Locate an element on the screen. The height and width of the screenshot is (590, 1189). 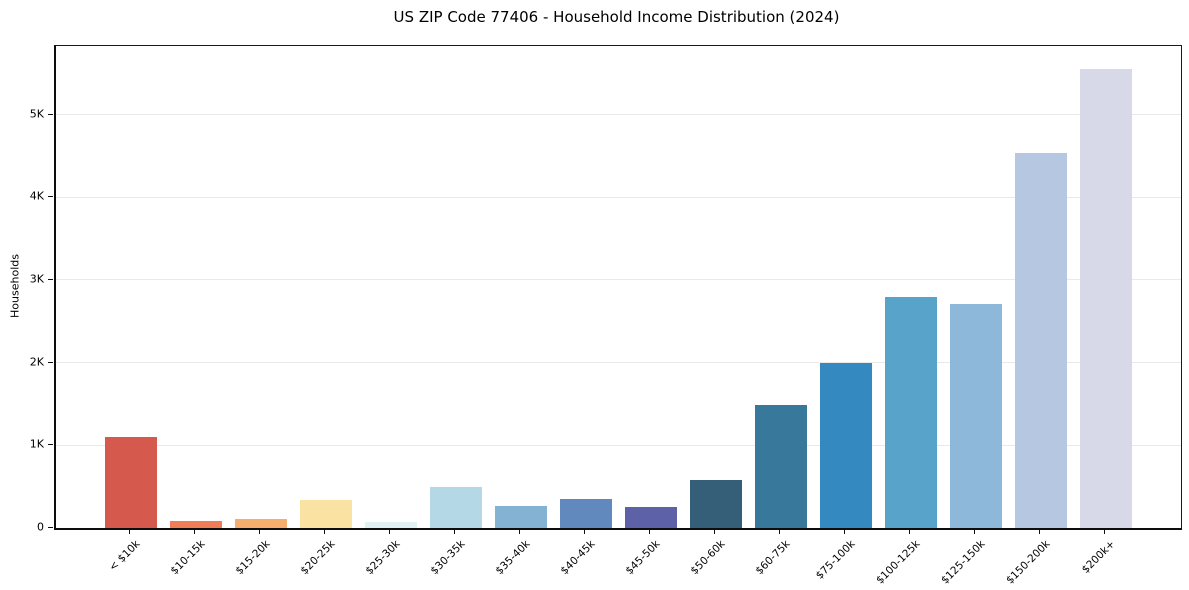
y-tick-label: 2K is located at coordinates (36, 362).